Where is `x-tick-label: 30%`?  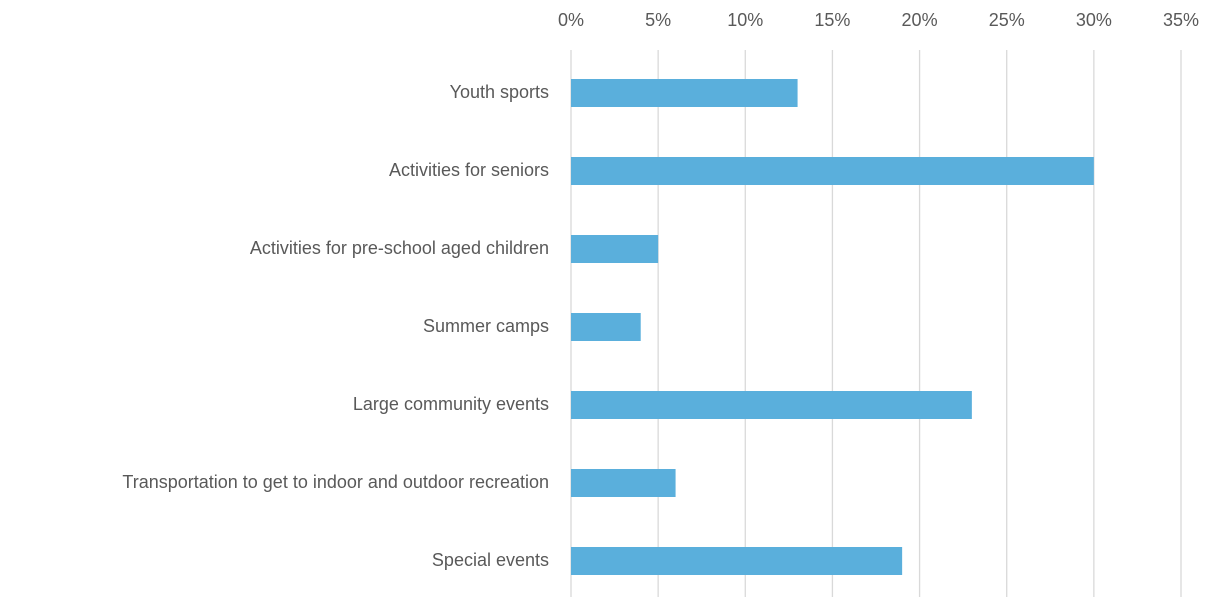 x-tick-label: 30% is located at coordinates (1094, 20).